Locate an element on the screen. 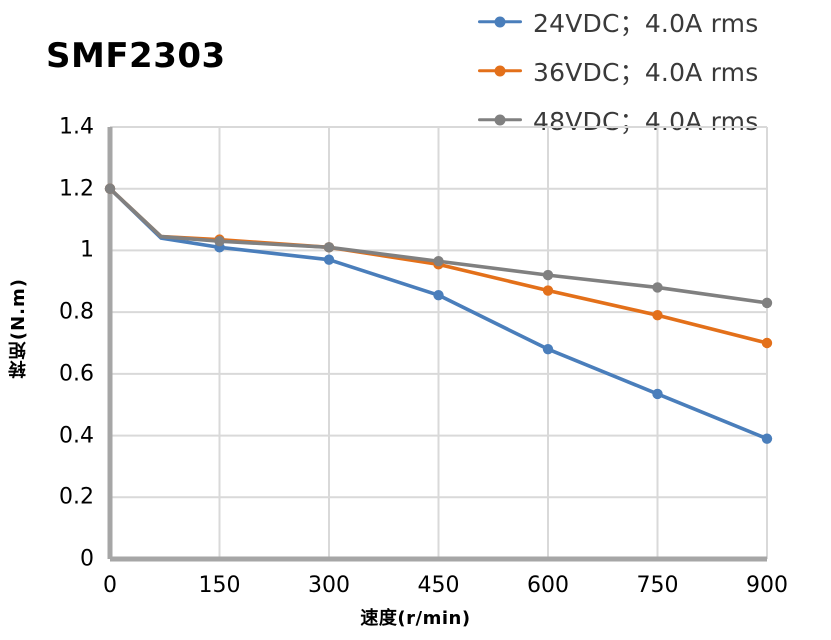  legend-dot-48vdc is located at coordinates (500, 120).